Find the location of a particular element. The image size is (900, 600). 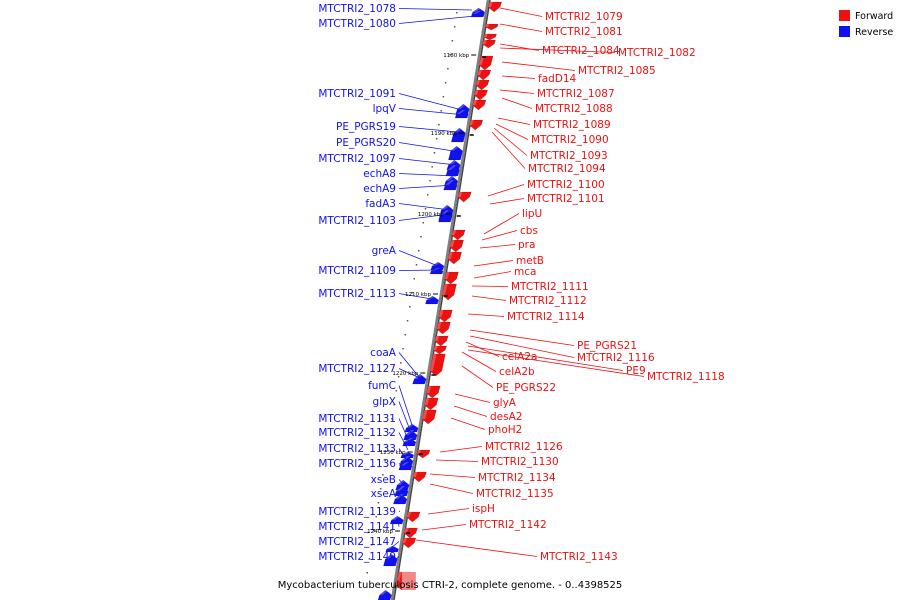

gene-label: MTCTRI2_1080 is located at coordinates (357, 24).